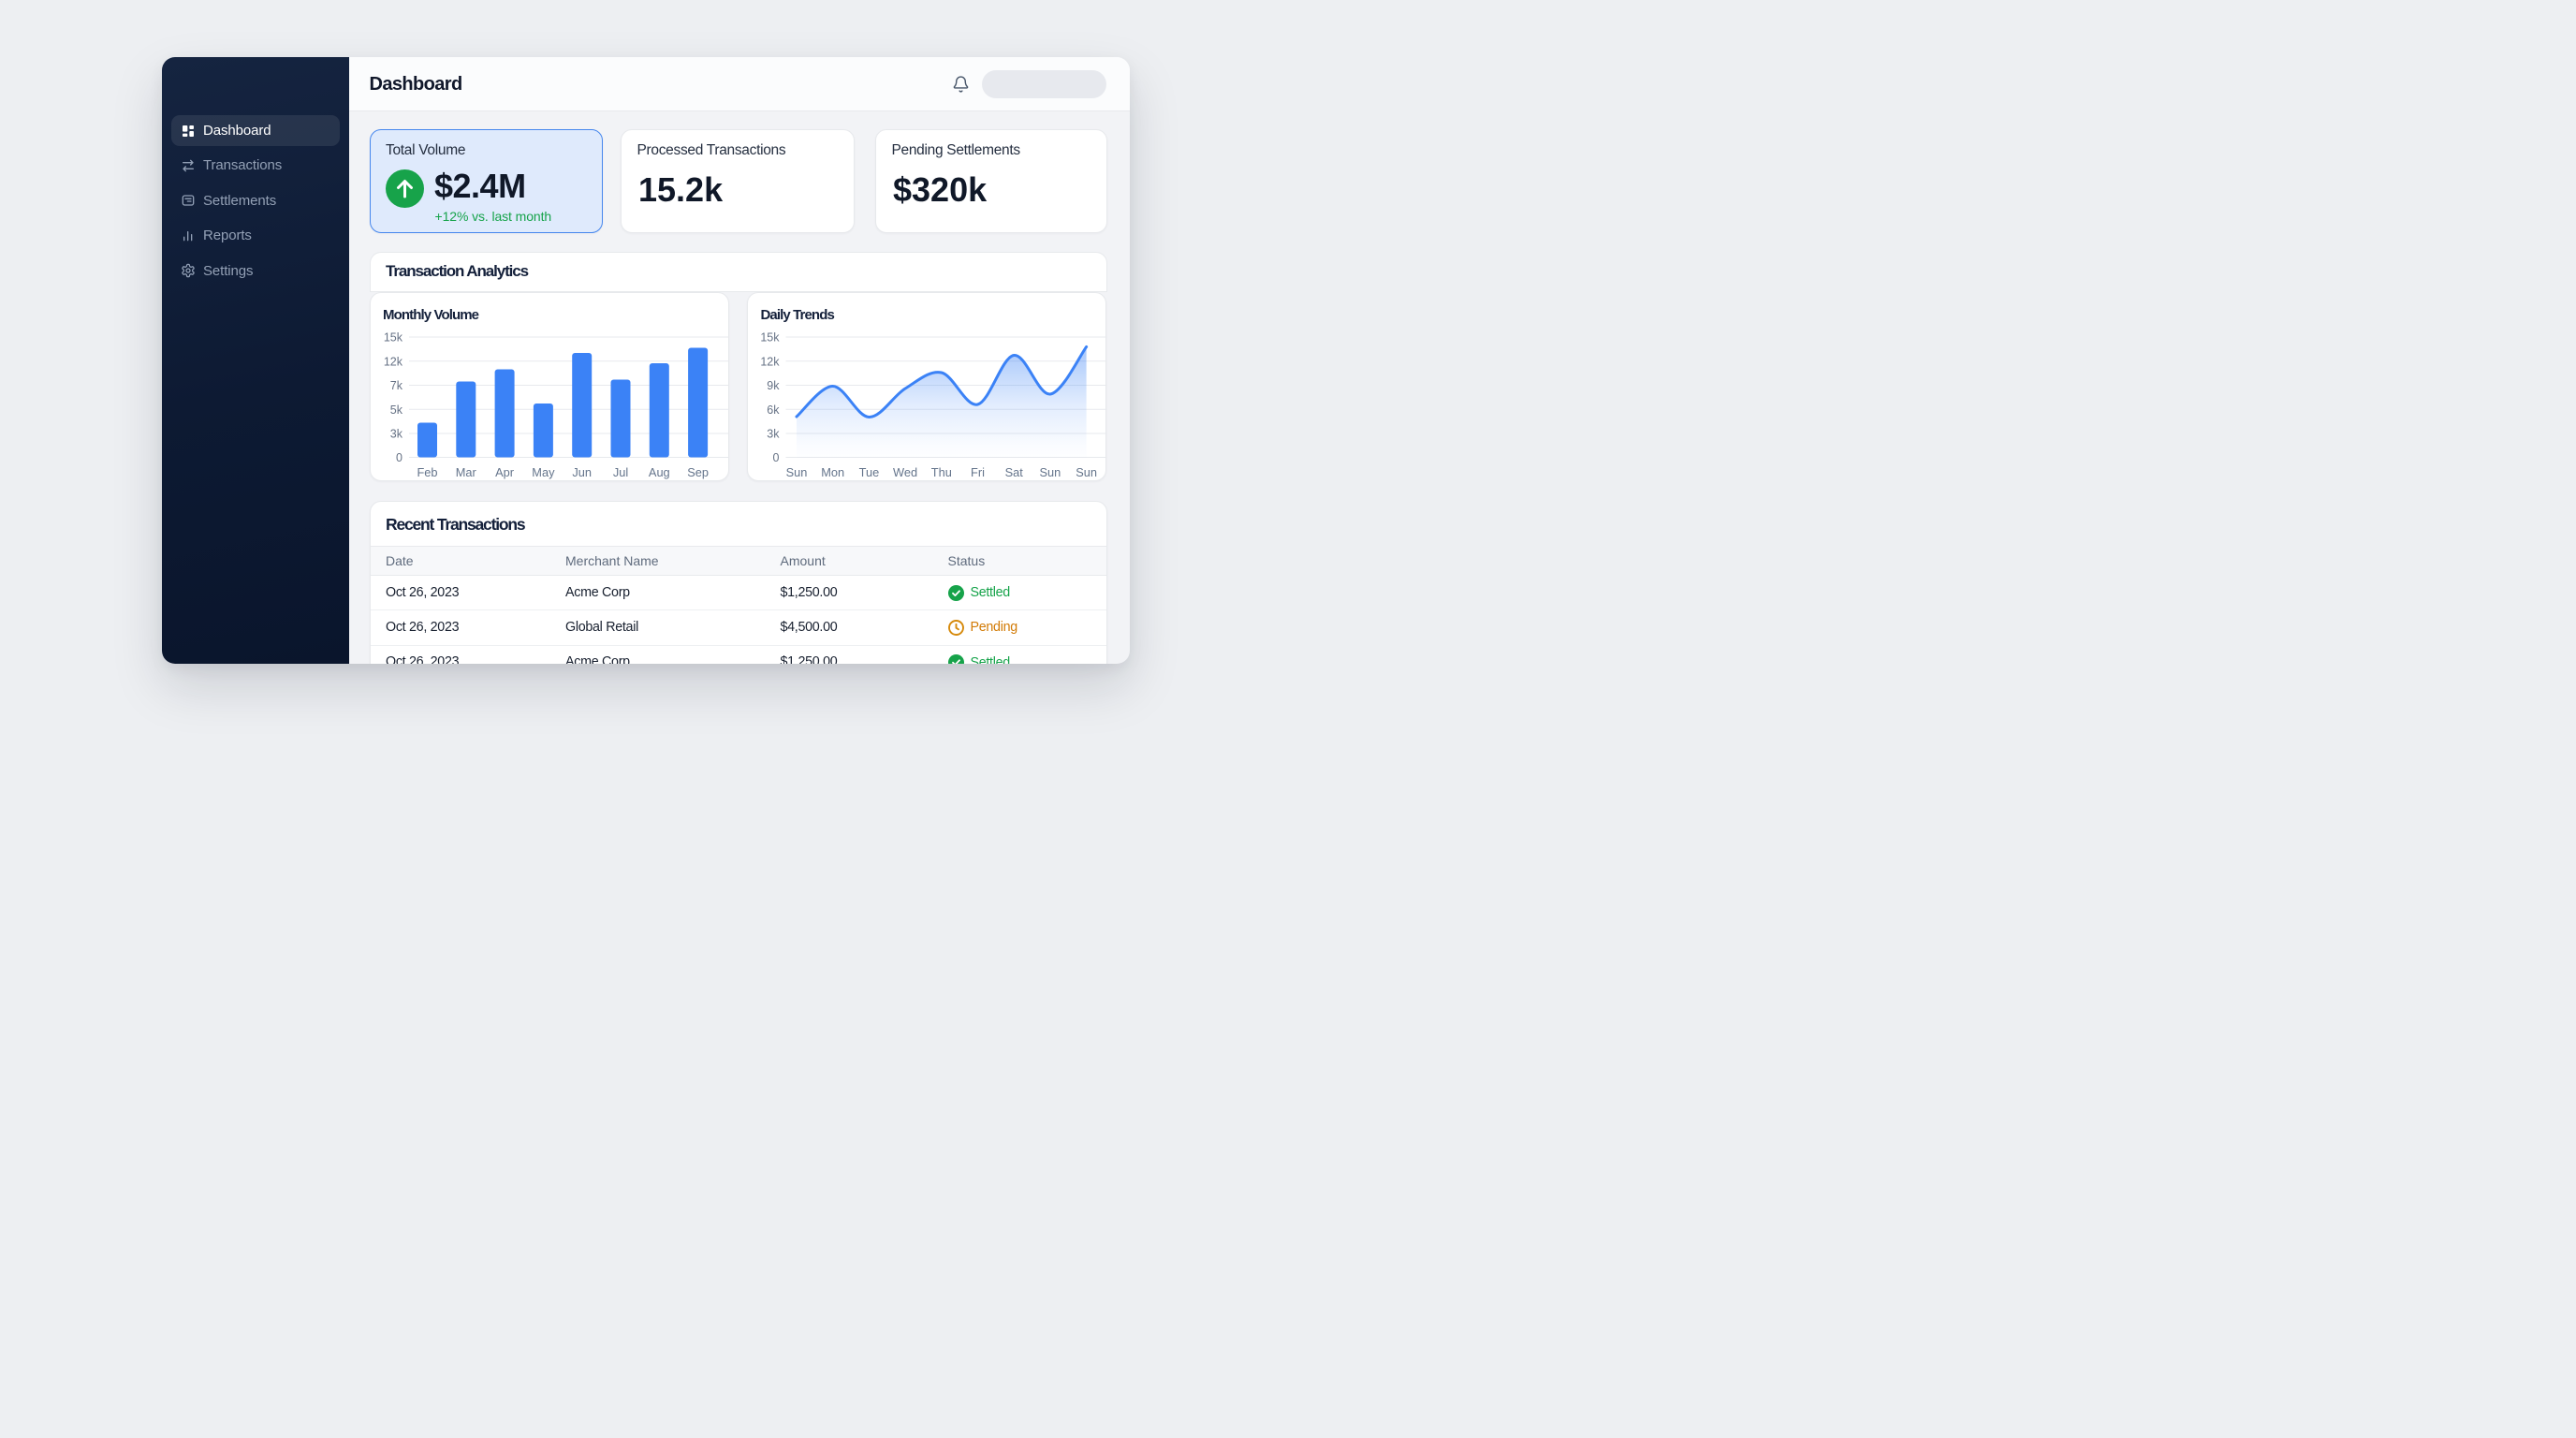 The width and height of the screenshot is (2576, 1438). What do you see at coordinates (832, 472) in the screenshot?
I see `svg-text: Mon` at bounding box center [832, 472].